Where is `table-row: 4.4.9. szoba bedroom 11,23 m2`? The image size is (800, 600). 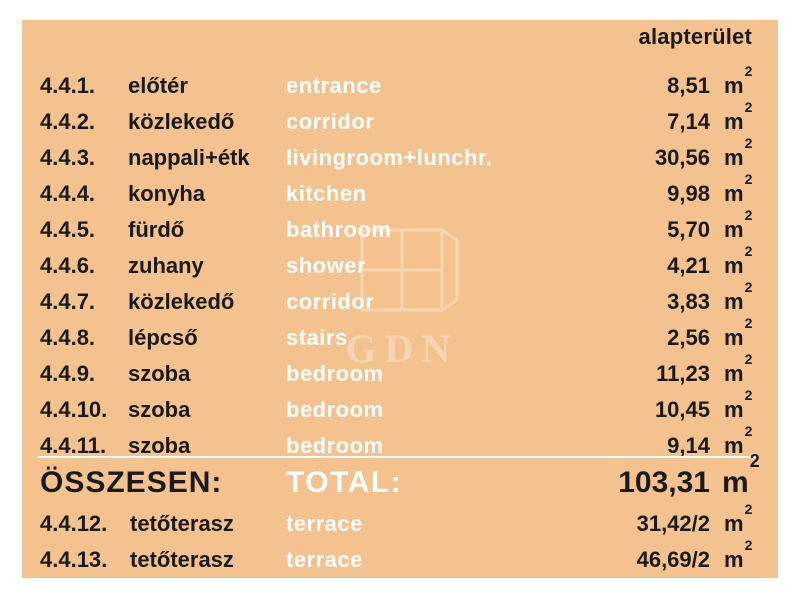 table-row: 4.4.9. szoba bedroom 11,23 m2 is located at coordinates (400, 371).